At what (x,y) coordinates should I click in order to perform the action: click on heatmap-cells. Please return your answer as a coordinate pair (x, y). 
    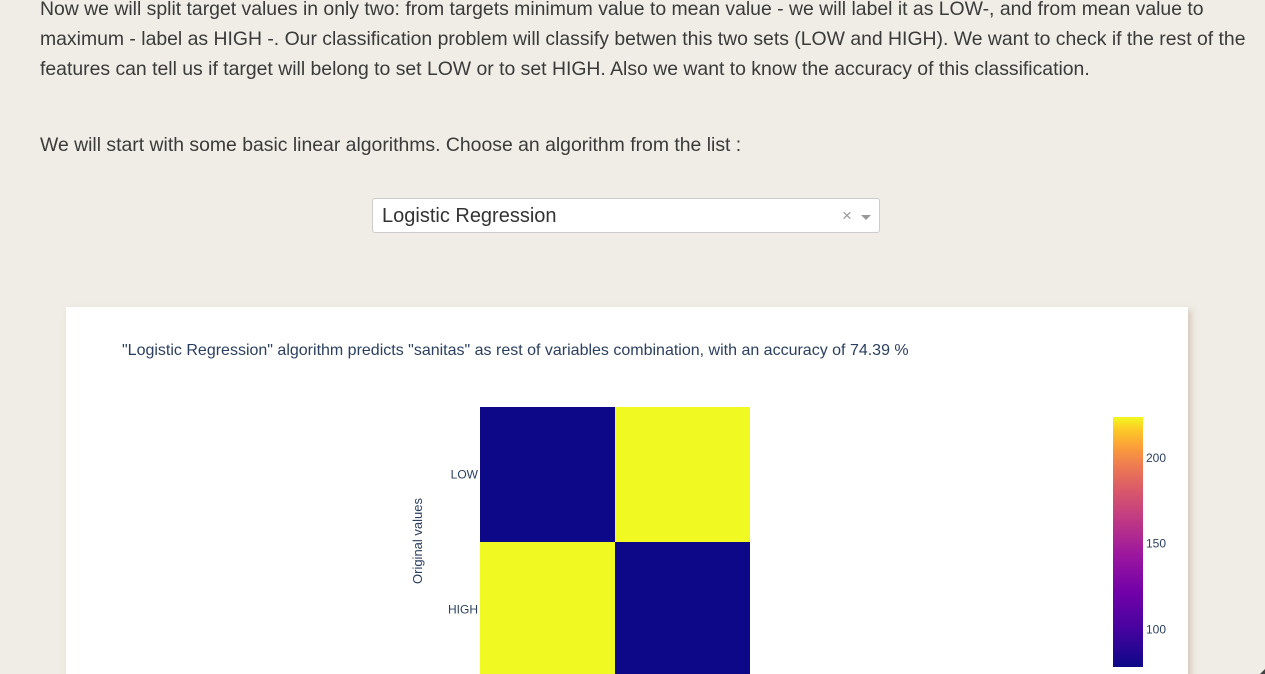
    Looking at the image, I should click on (615, 540).